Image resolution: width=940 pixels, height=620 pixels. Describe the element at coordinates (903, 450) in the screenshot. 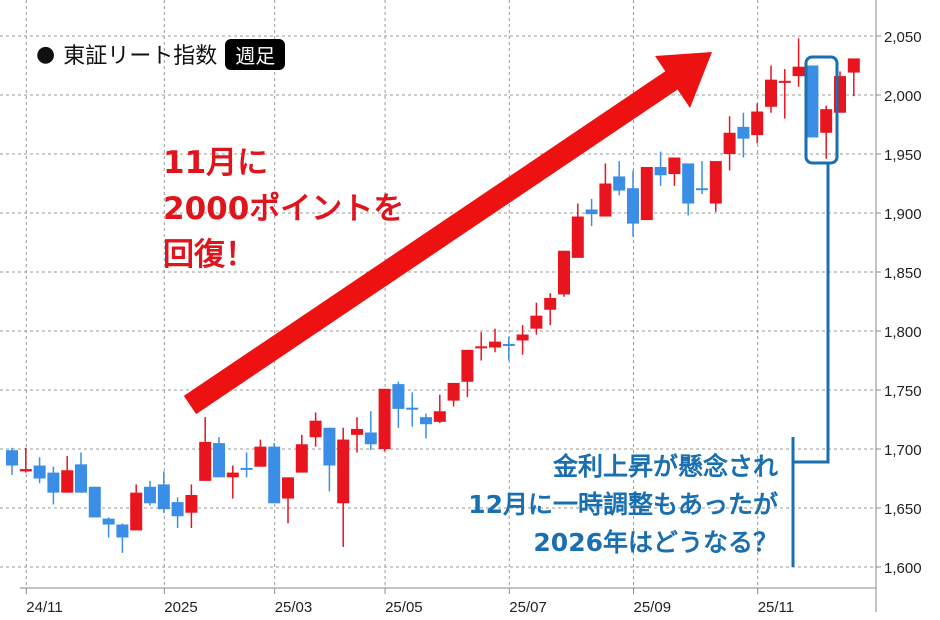

I see `y-tick-label: 1,700` at that location.